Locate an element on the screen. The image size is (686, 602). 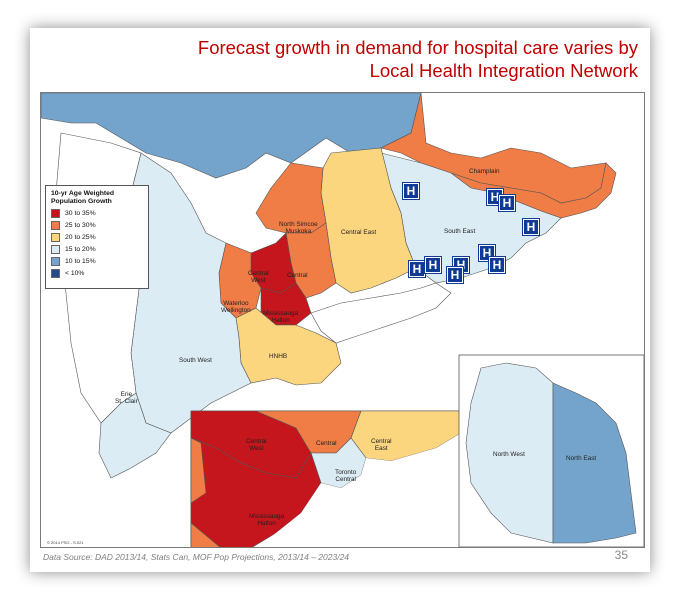
inset-label-north-east: North East is located at coordinates (581, 458).